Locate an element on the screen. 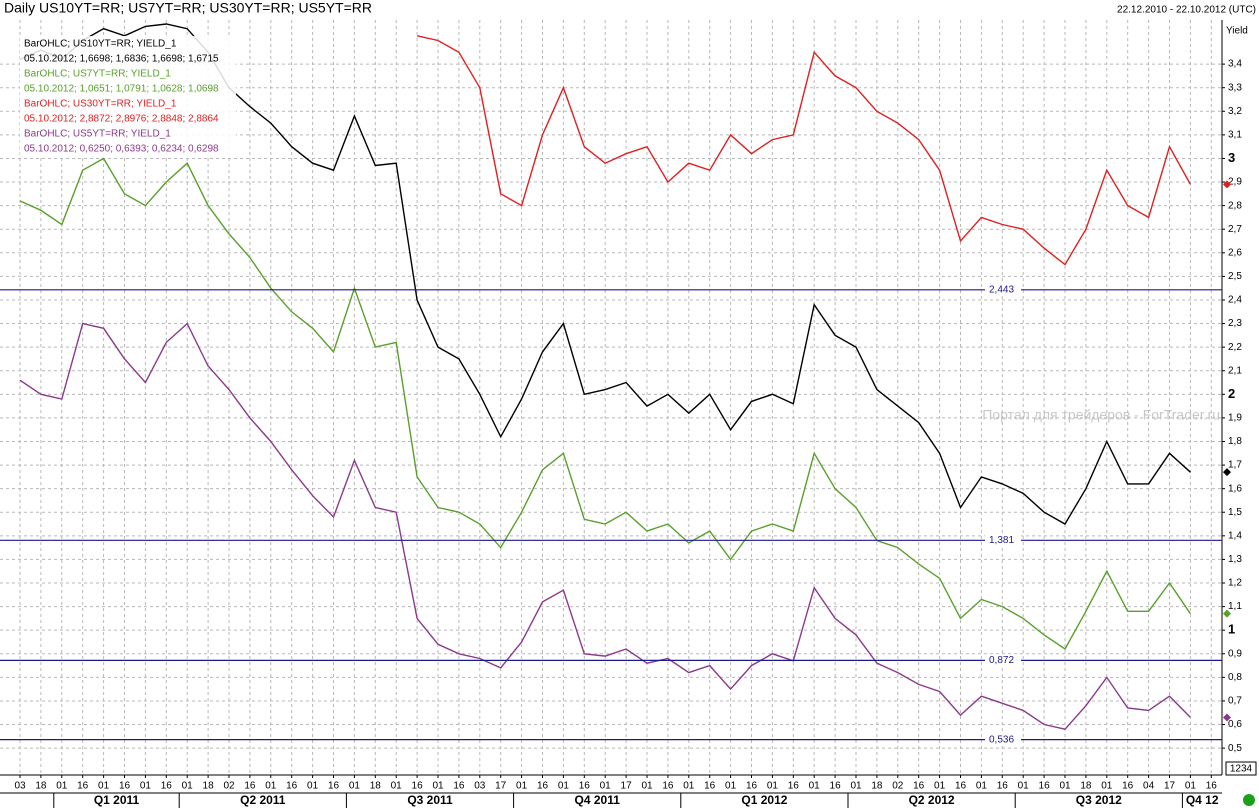 The width and height of the screenshot is (1259, 808). y-tick-label: 0,8 is located at coordinates (1235, 677).